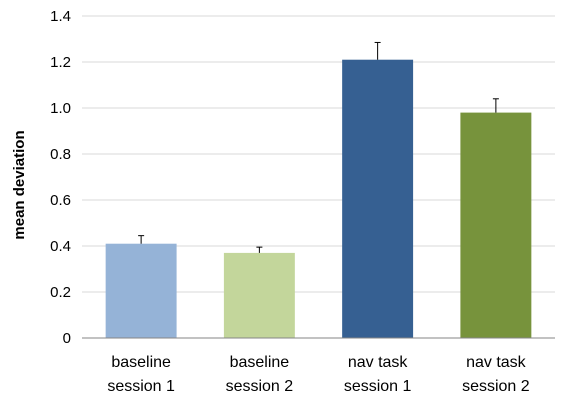  What do you see at coordinates (378, 374) in the screenshot?
I see `x-tick-label: nav task session 1` at bounding box center [378, 374].